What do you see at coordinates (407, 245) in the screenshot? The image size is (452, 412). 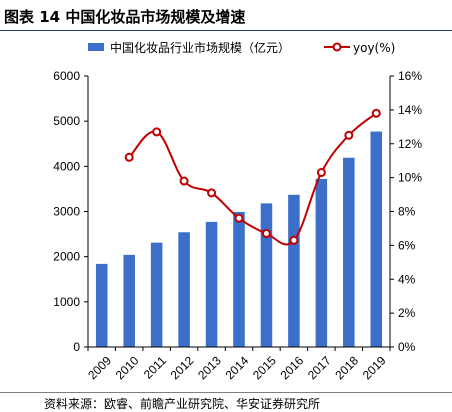 I see `y-right-tick-label: 6%` at bounding box center [407, 245].